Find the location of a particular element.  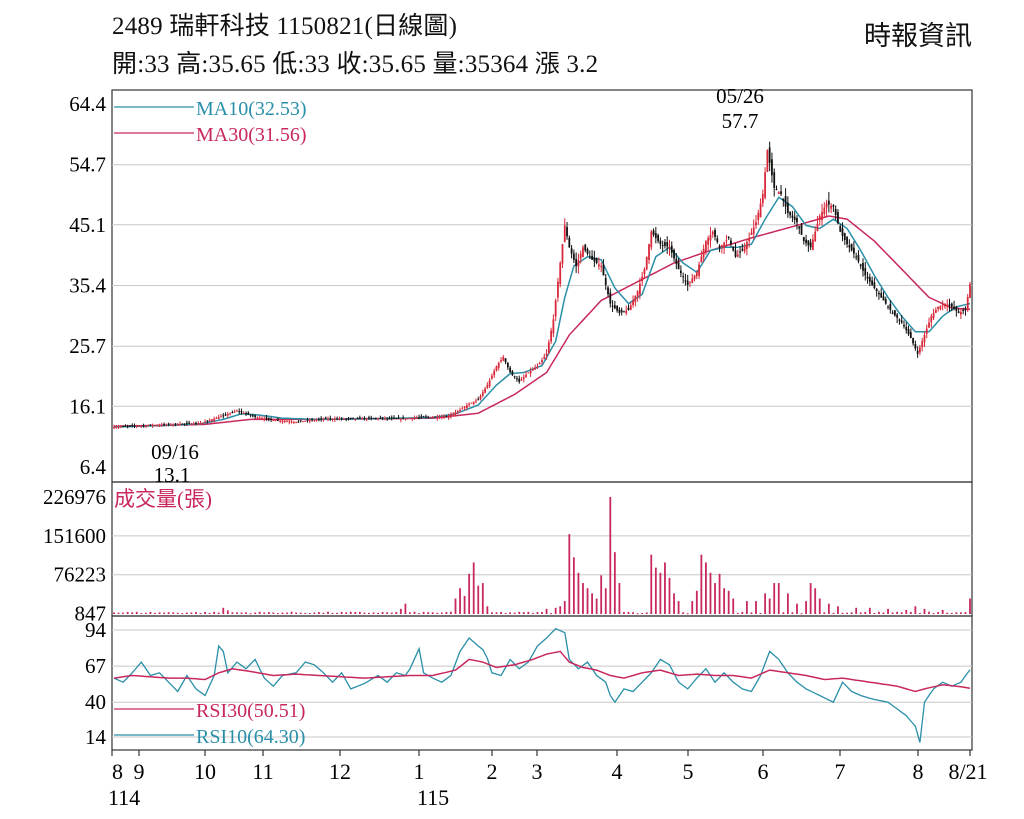

price-tick-label: 45.1 is located at coordinates (87, 225).